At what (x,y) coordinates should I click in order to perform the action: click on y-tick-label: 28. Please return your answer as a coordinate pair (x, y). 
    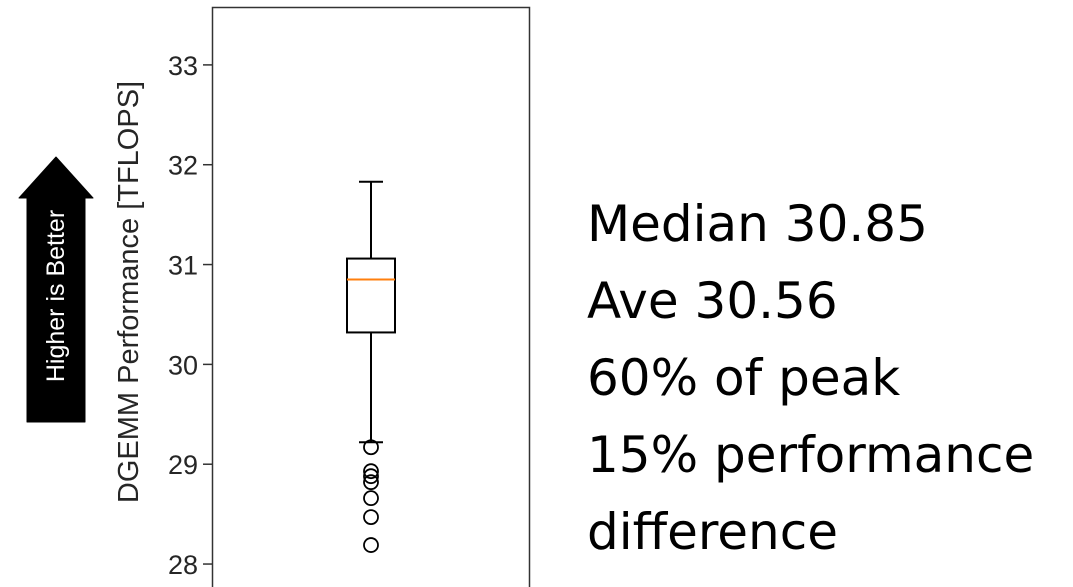
    Looking at the image, I should click on (183, 565).